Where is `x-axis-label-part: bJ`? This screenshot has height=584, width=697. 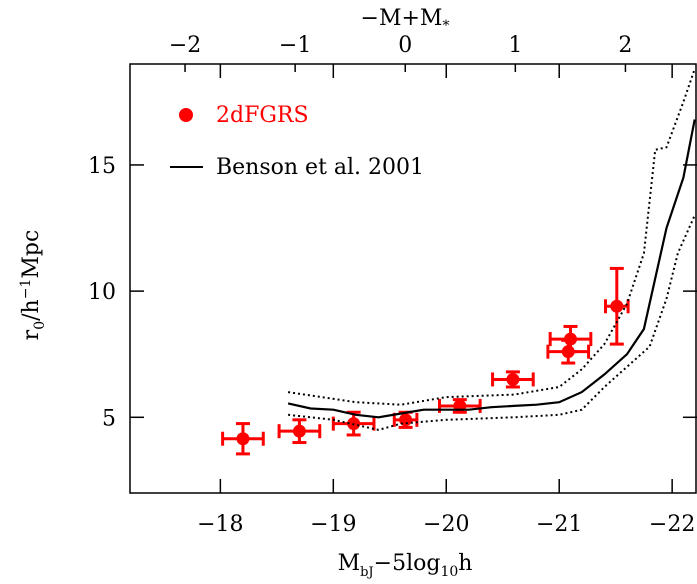 x-axis-label-part: bJ is located at coordinates (367, 572).